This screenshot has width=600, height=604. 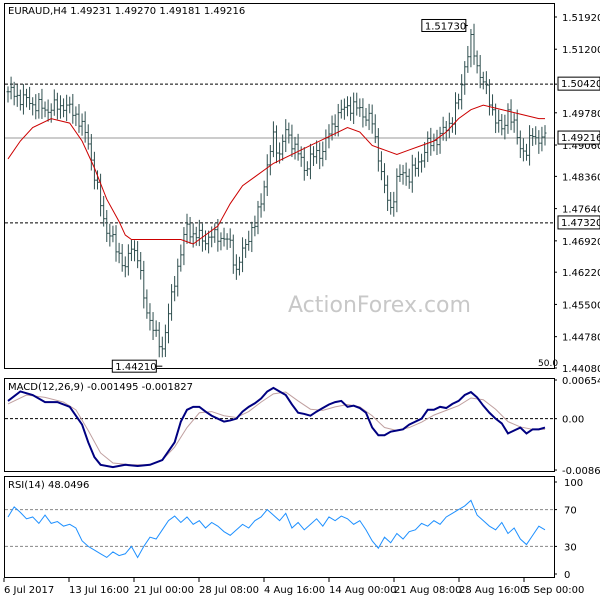 What do you see at coordinates (294, 590) in the screenshot?
I see `x-tick-label-4: 4 Aug 16:00` at bounding box center [294, 590].